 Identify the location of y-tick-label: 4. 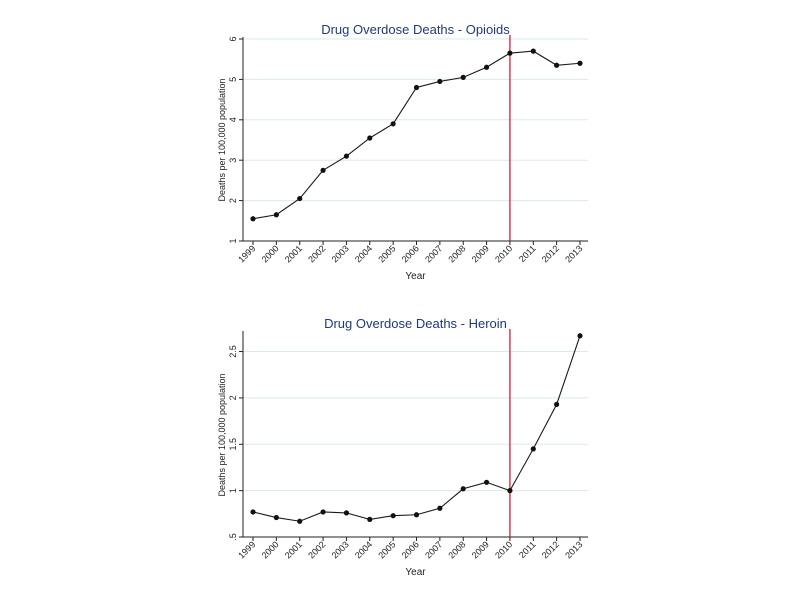
(233, 119).